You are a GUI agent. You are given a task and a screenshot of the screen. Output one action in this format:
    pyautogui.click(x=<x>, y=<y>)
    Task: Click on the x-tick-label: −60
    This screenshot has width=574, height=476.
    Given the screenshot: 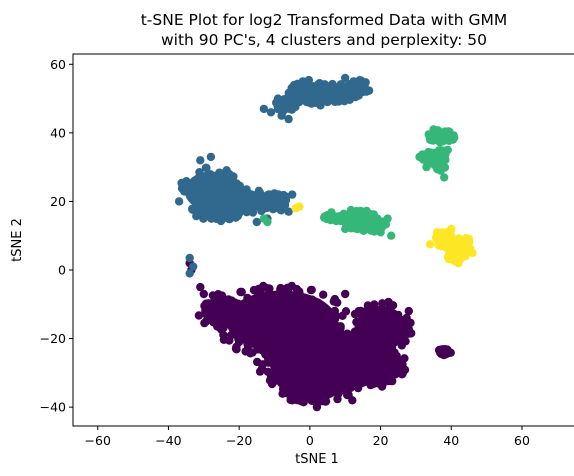 What is the action you would take?
    pyautogui.click(x=98, y=440)
    